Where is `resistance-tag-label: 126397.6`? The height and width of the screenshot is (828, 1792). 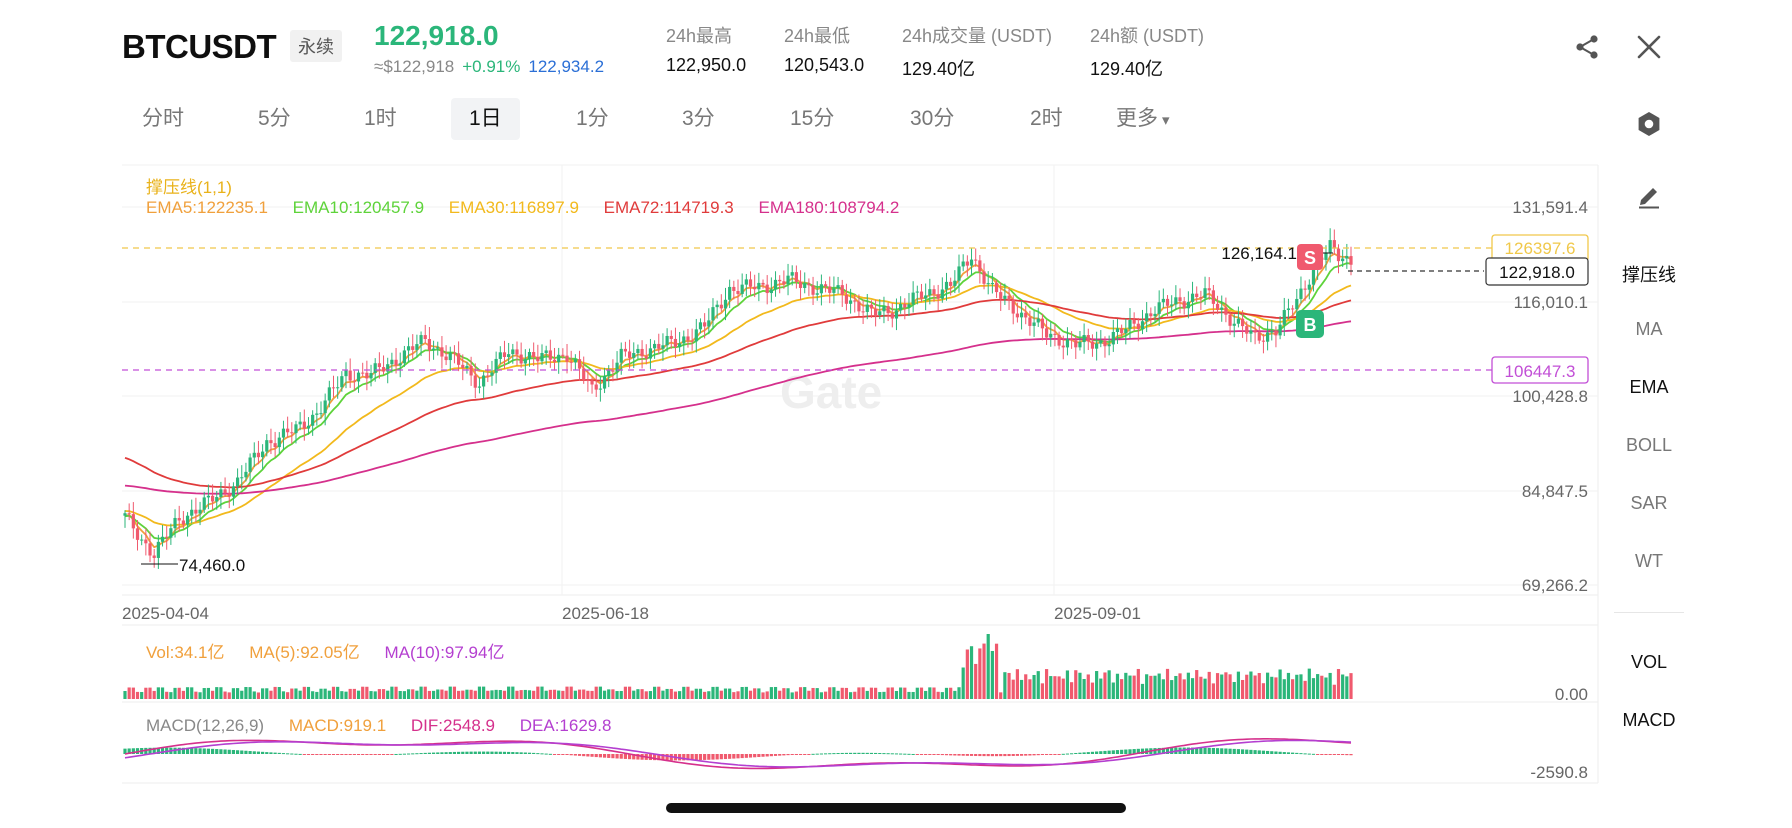 resistance-tag-label: 126397.6 is located at coordinates (1540, 248).